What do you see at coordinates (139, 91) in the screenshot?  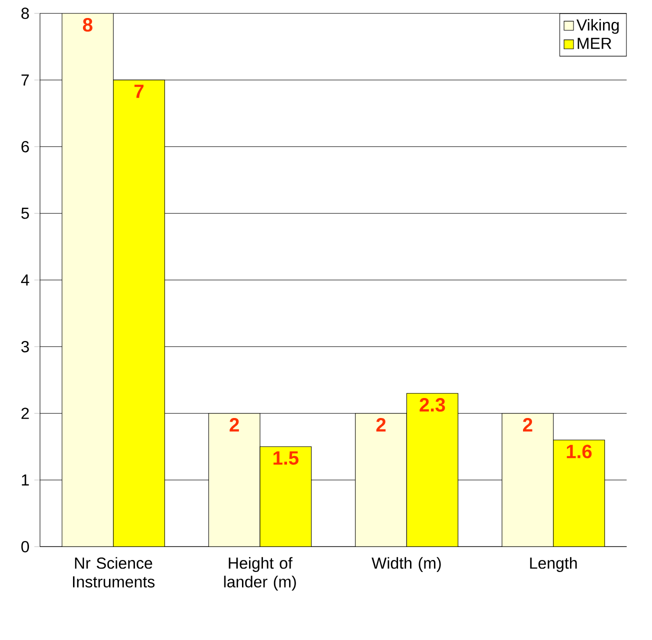 I see `data-label: 7` at bounding box center [139, 91].